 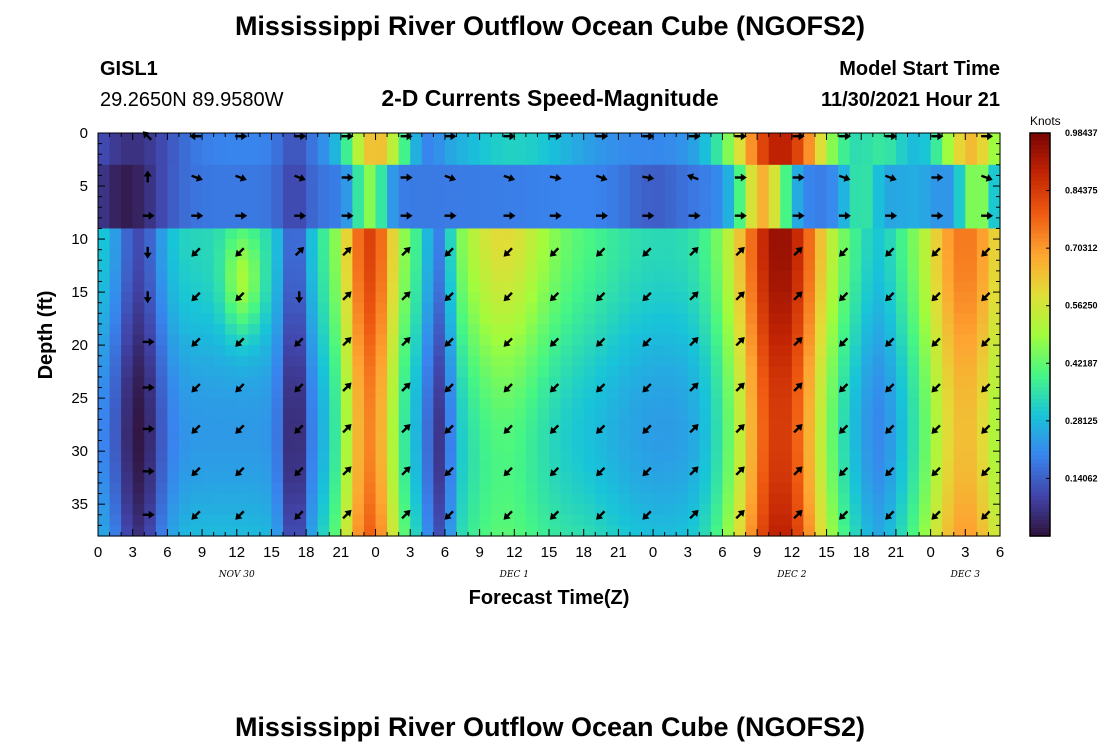 I want to click on x-tick-label: 15, so click(x=826, y=552).